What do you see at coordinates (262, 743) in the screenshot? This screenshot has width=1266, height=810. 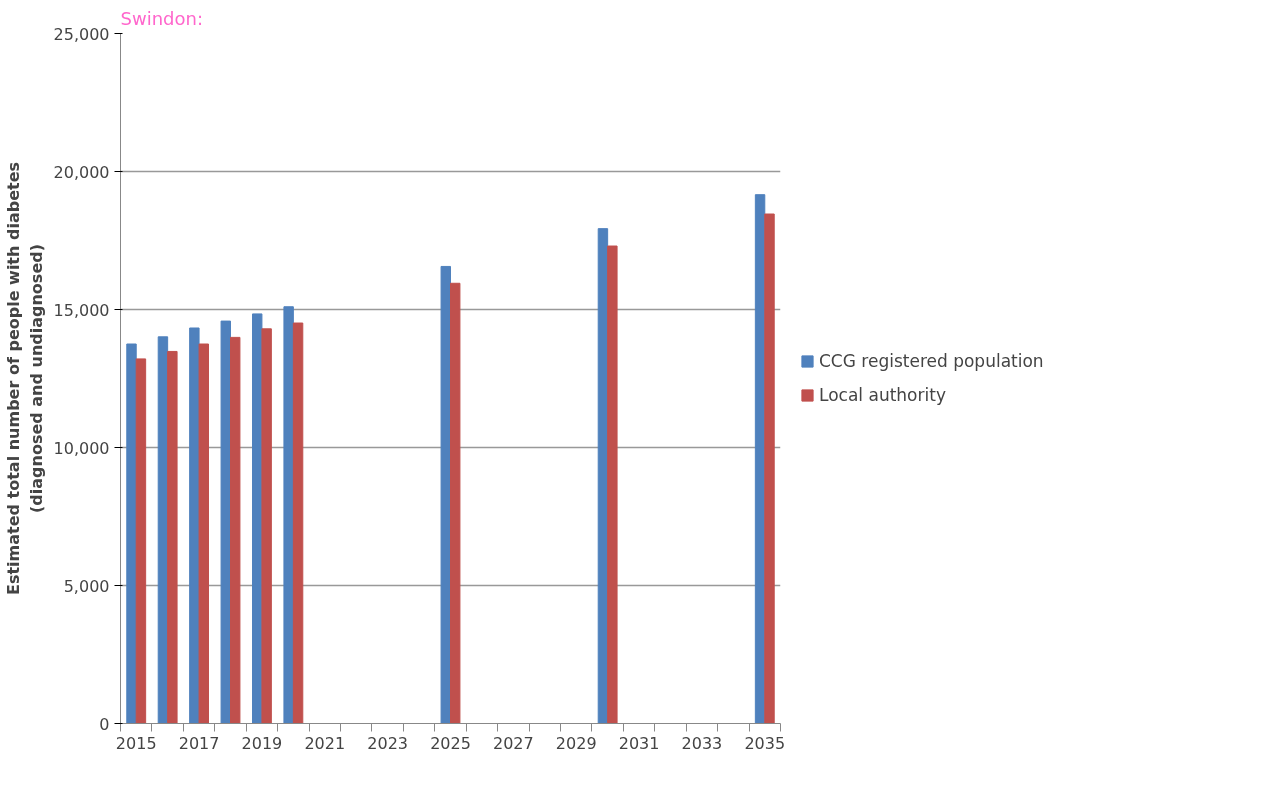 I see `x-tick-label: 2019` at bounding box center [262, 743].